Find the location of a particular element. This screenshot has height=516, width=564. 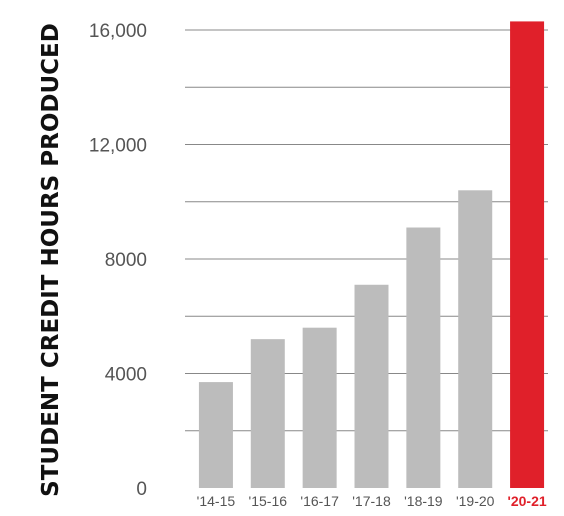

x-tick-label: '16-17 is located at coordinates (319, 501).